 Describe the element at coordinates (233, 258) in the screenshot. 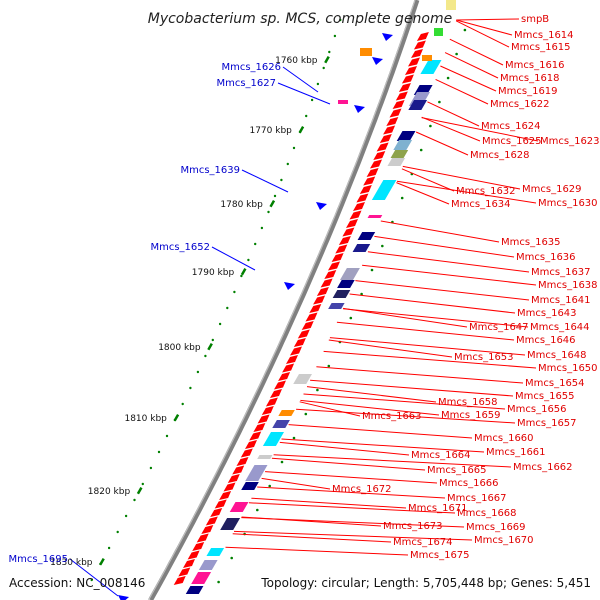

I see `forward-leader-line` at that location.